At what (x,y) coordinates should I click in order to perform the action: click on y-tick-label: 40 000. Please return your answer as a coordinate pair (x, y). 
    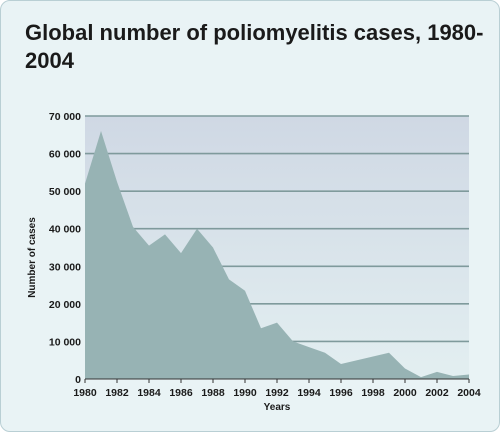
    Looking at the image, I should click on (65, 230).